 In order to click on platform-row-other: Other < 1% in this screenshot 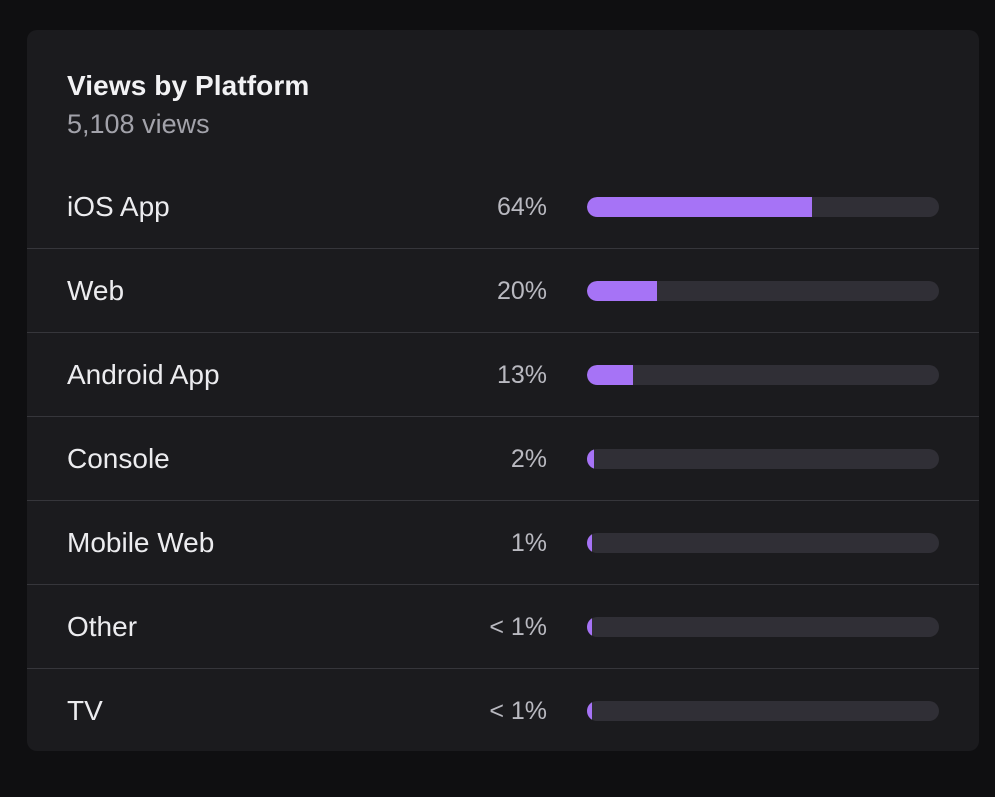, I will do `click(503, 627)`.